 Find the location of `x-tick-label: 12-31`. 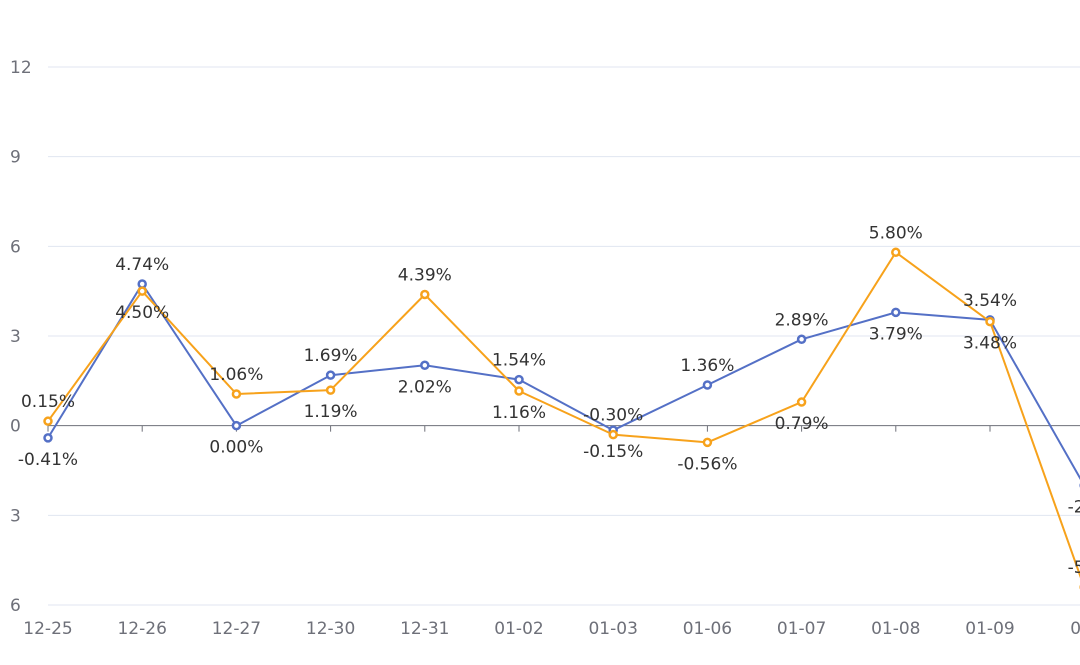

x-tick-label: 12-31 is located at coordinates (424, 629).